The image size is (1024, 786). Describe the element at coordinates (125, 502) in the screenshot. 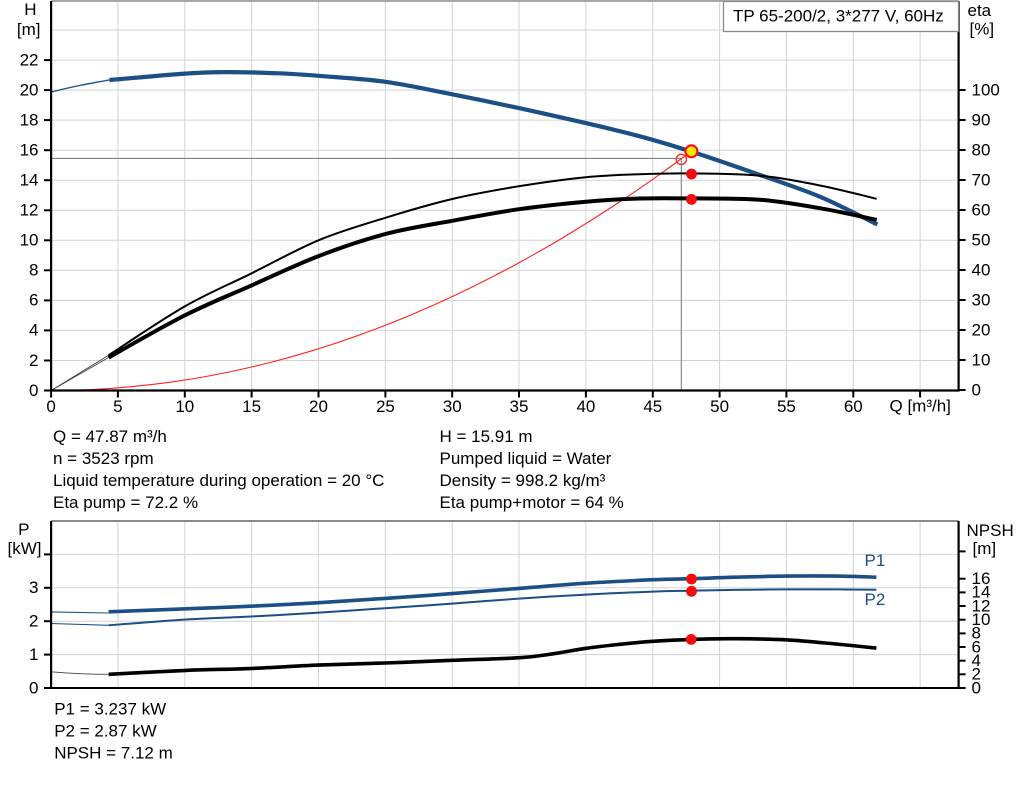

I see `svg-text: Eta pump = 72.2 %` at that location.